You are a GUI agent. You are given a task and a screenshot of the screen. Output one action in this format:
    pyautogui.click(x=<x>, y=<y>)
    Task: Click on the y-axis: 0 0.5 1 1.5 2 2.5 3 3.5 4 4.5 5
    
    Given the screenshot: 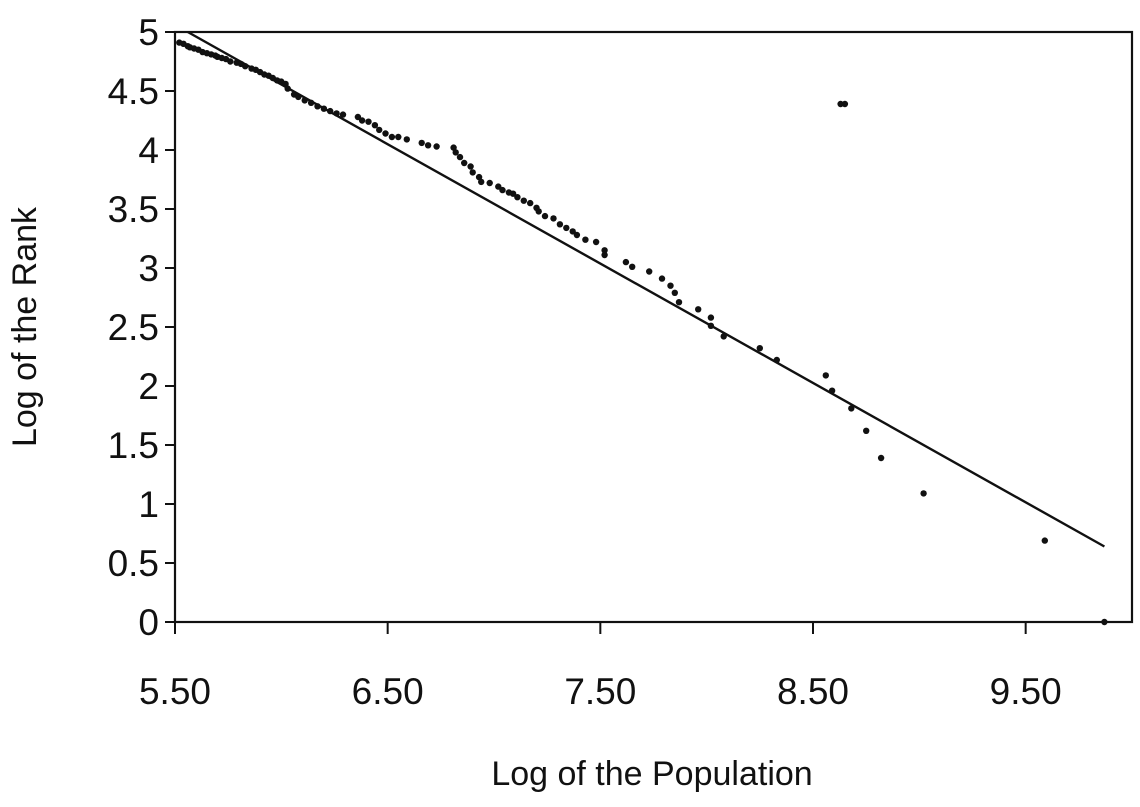 What is the action you would take?
    pyautogui.click(x=141, y=327)
    